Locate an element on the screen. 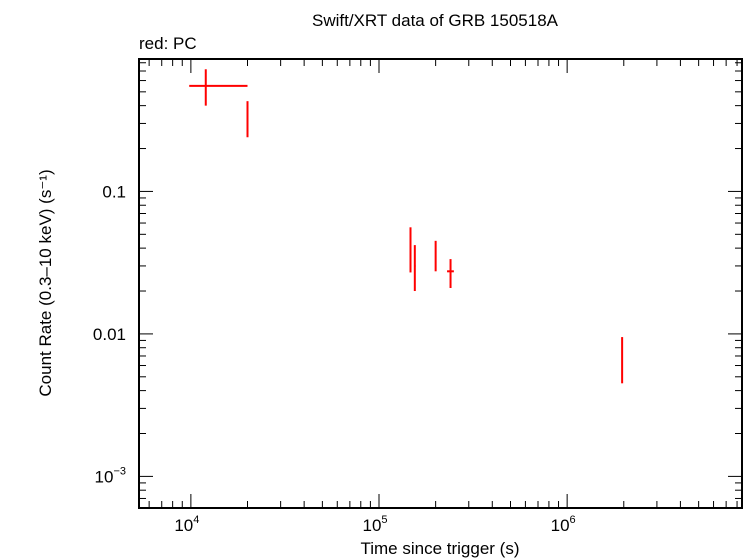 Image resolution: width=746 pixels, height=558 pixels. x-tick-label: 10⁴ is located at coordinates (186, 524).